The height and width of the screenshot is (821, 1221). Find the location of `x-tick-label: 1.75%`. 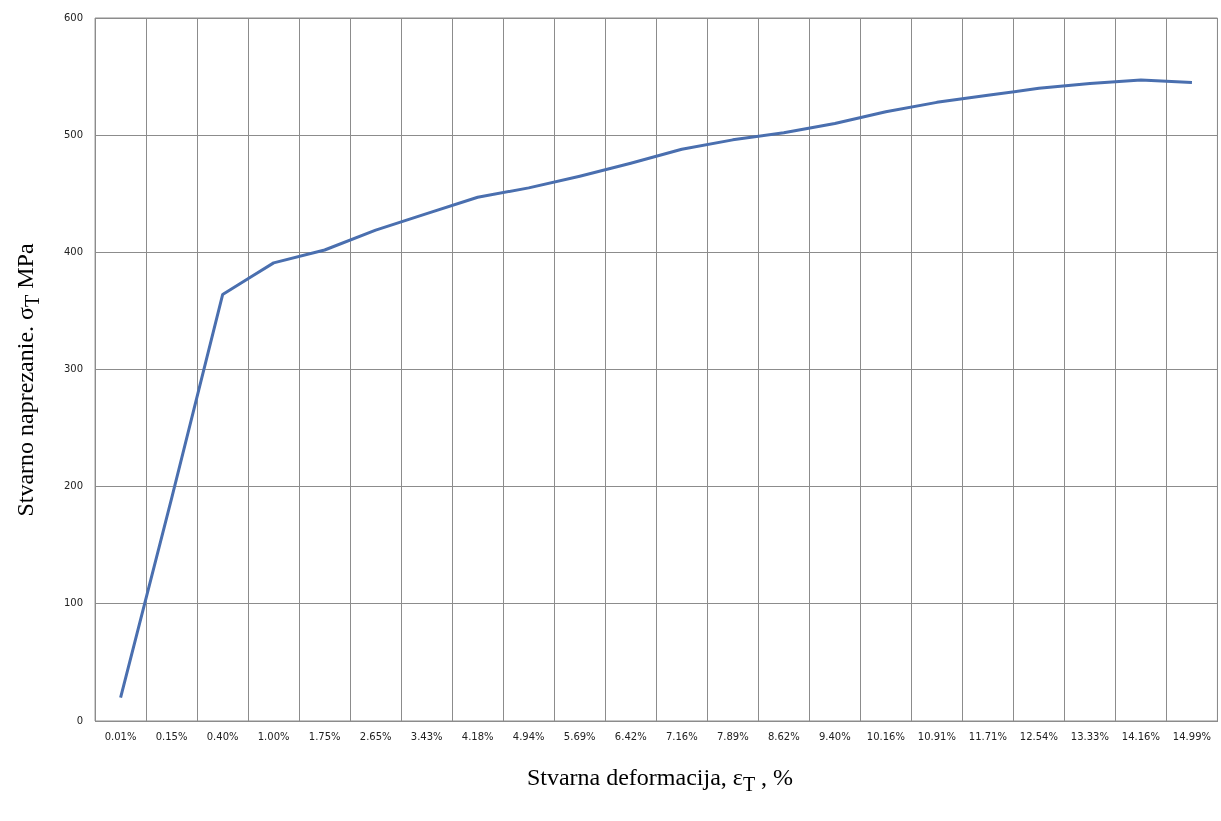

x-tick-label: 1.75% is located at coordinates (324, 736).